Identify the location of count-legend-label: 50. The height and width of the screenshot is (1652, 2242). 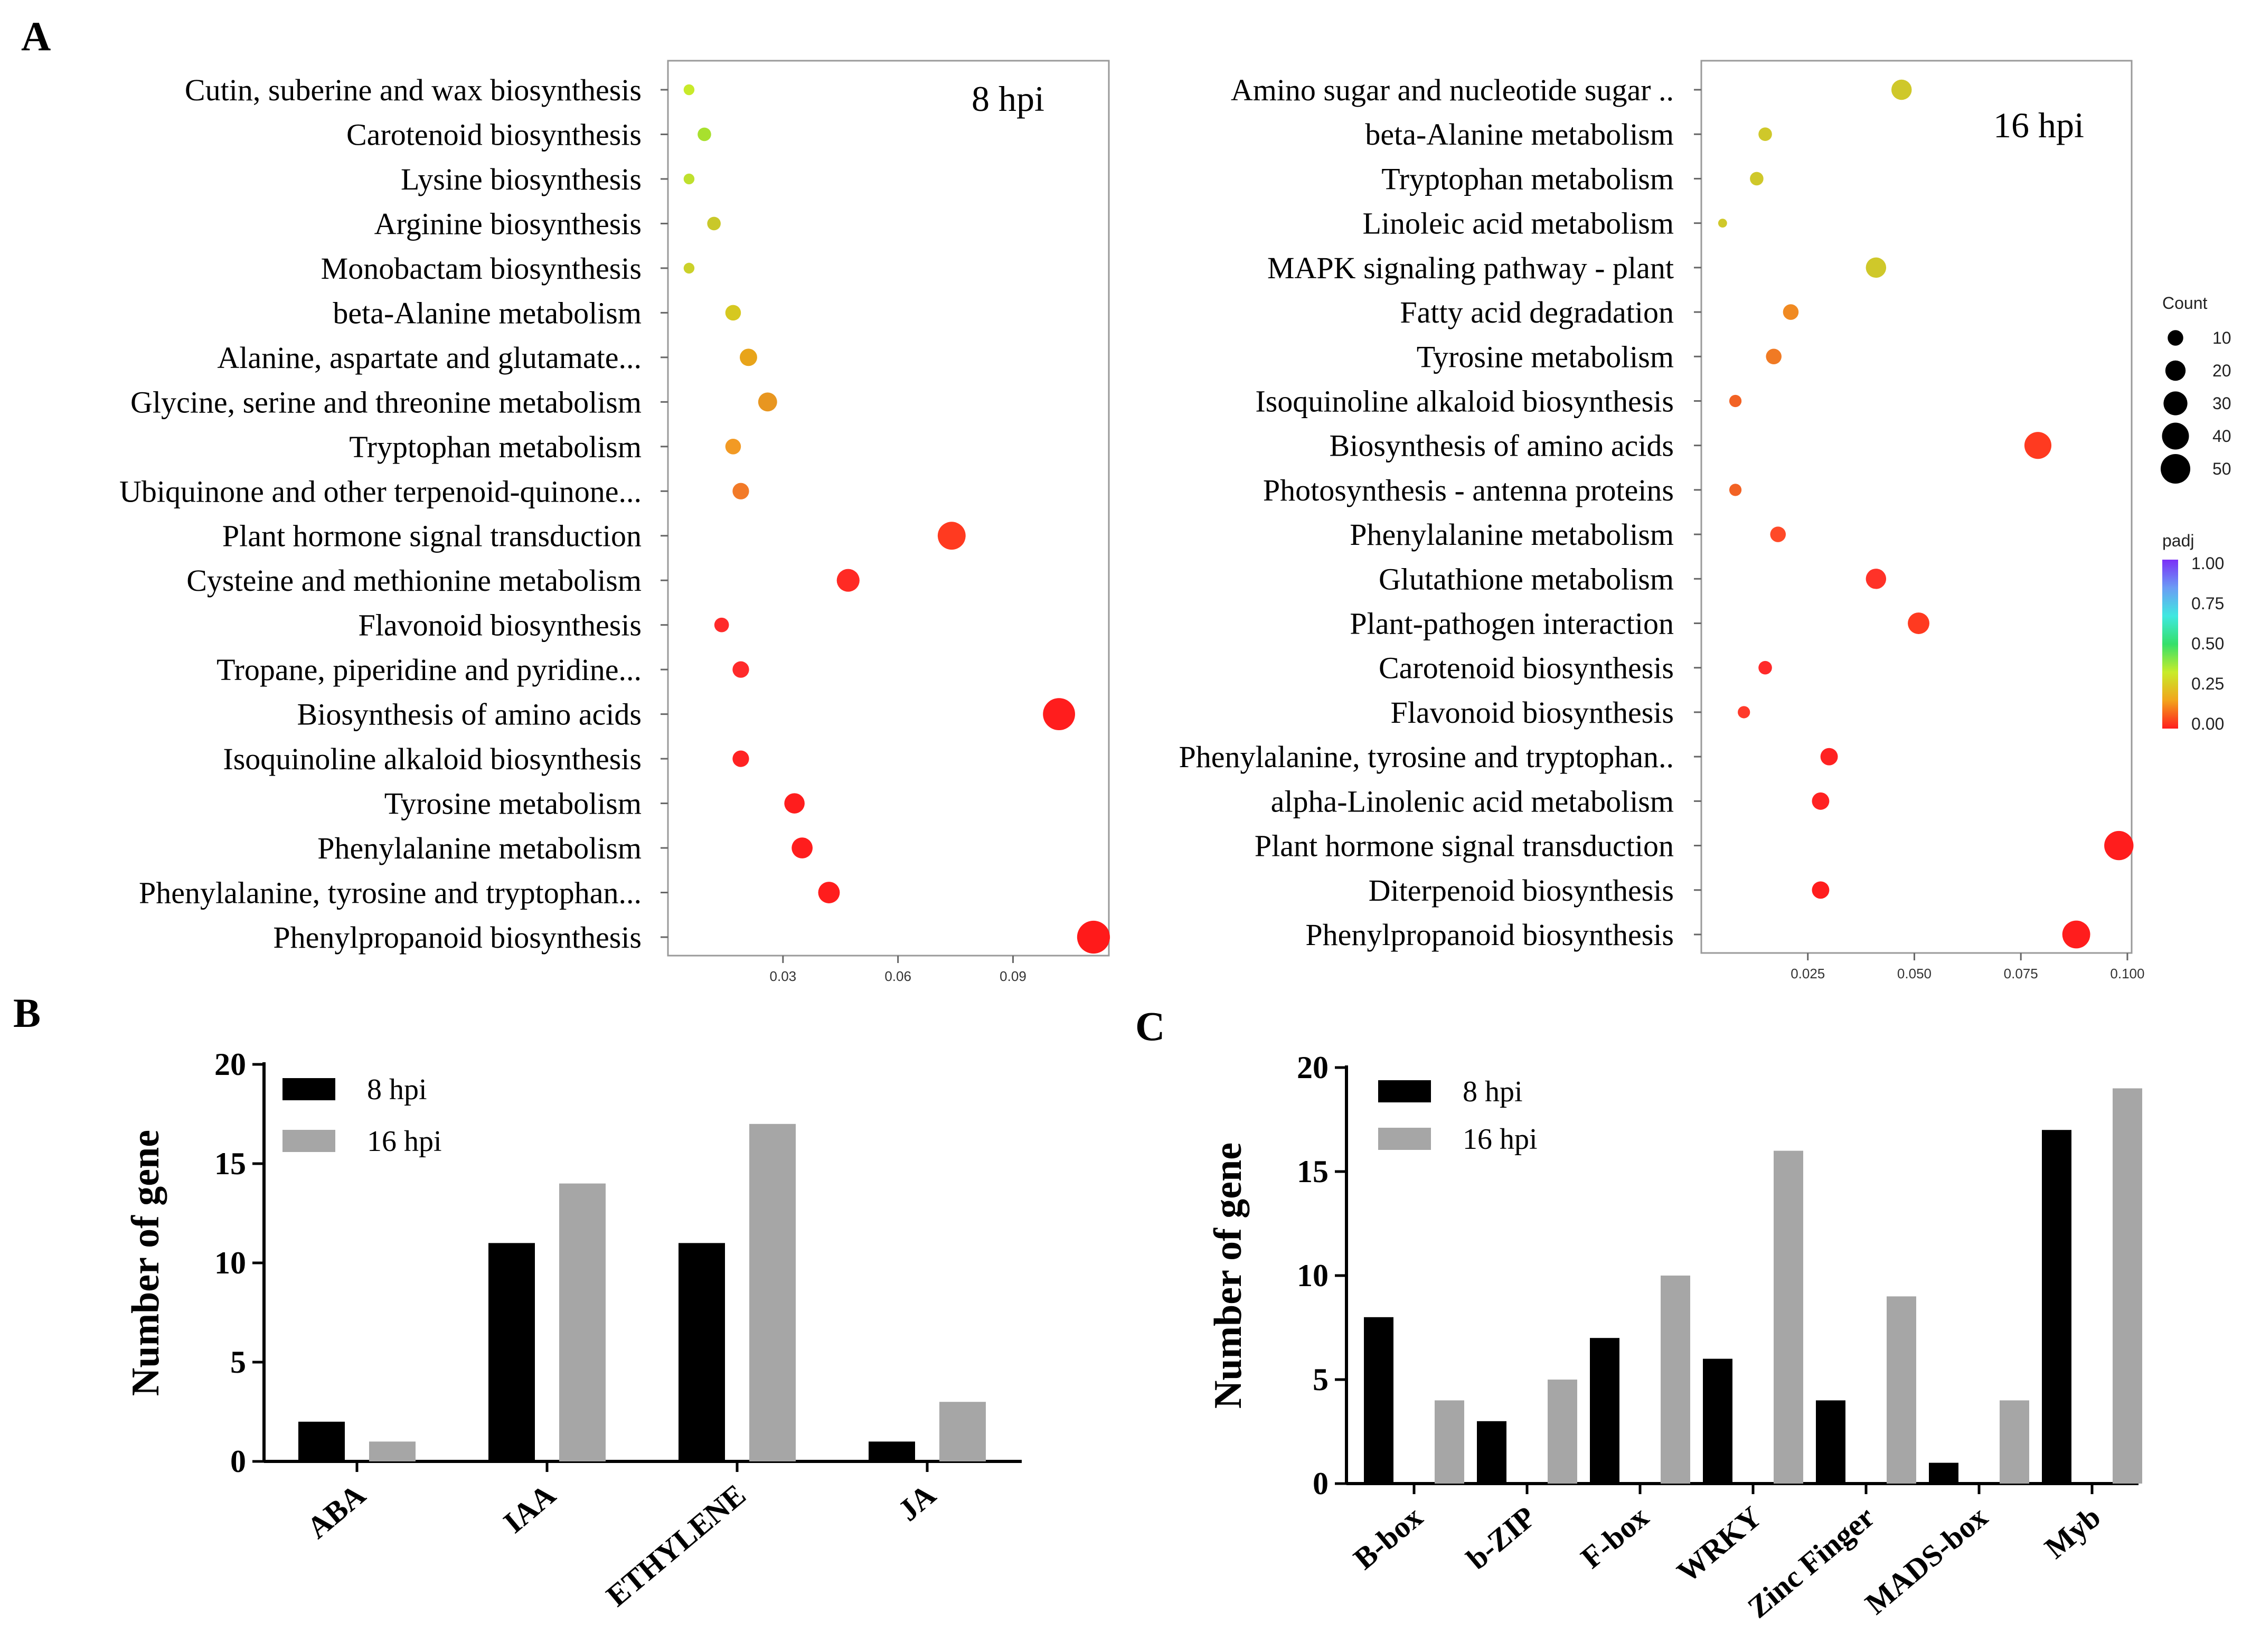
(2221, 468).